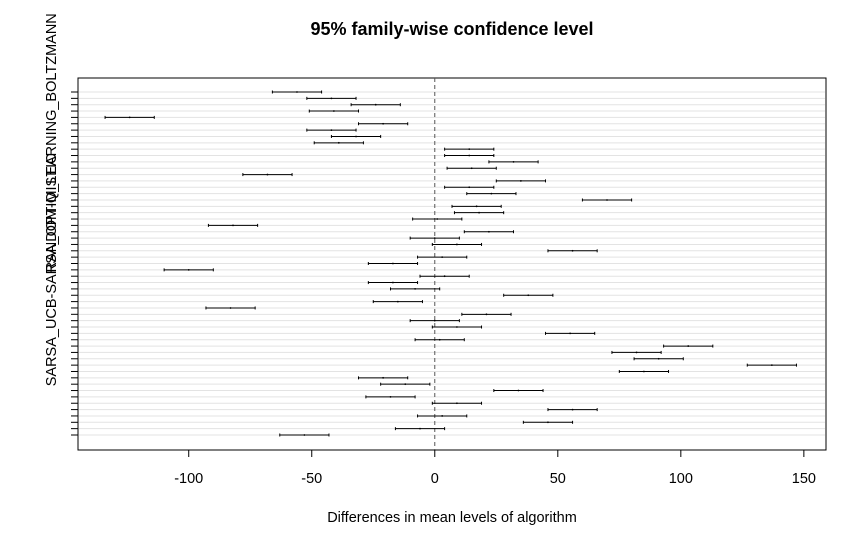 The height and width of the screenshot is (547, 866). I want to click on x-axis-title: Differences in mean levels of algorithm, so click(452, 518).